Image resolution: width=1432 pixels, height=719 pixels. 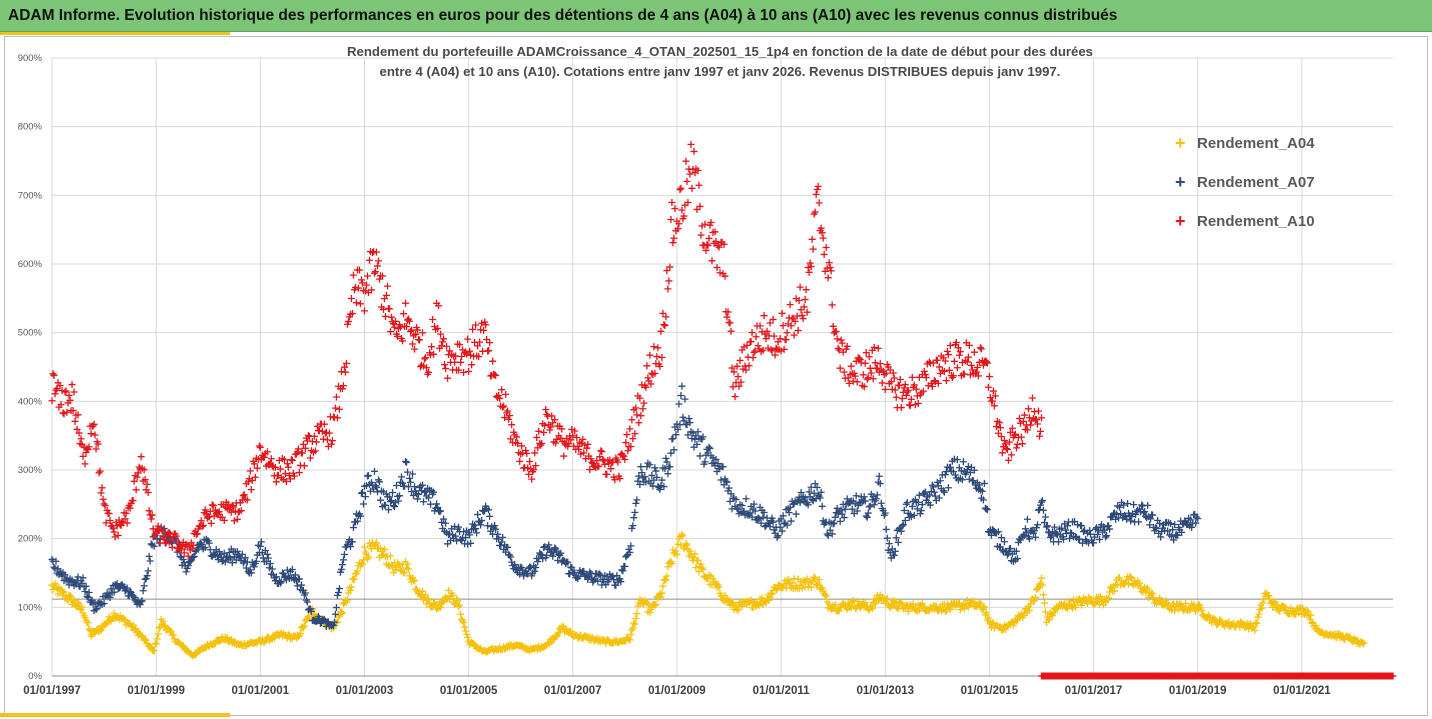 What do you see at coordinates (30, 195) in the screenshot?
I see `y-tick-label: 700%` at bounding box center [30, 195].